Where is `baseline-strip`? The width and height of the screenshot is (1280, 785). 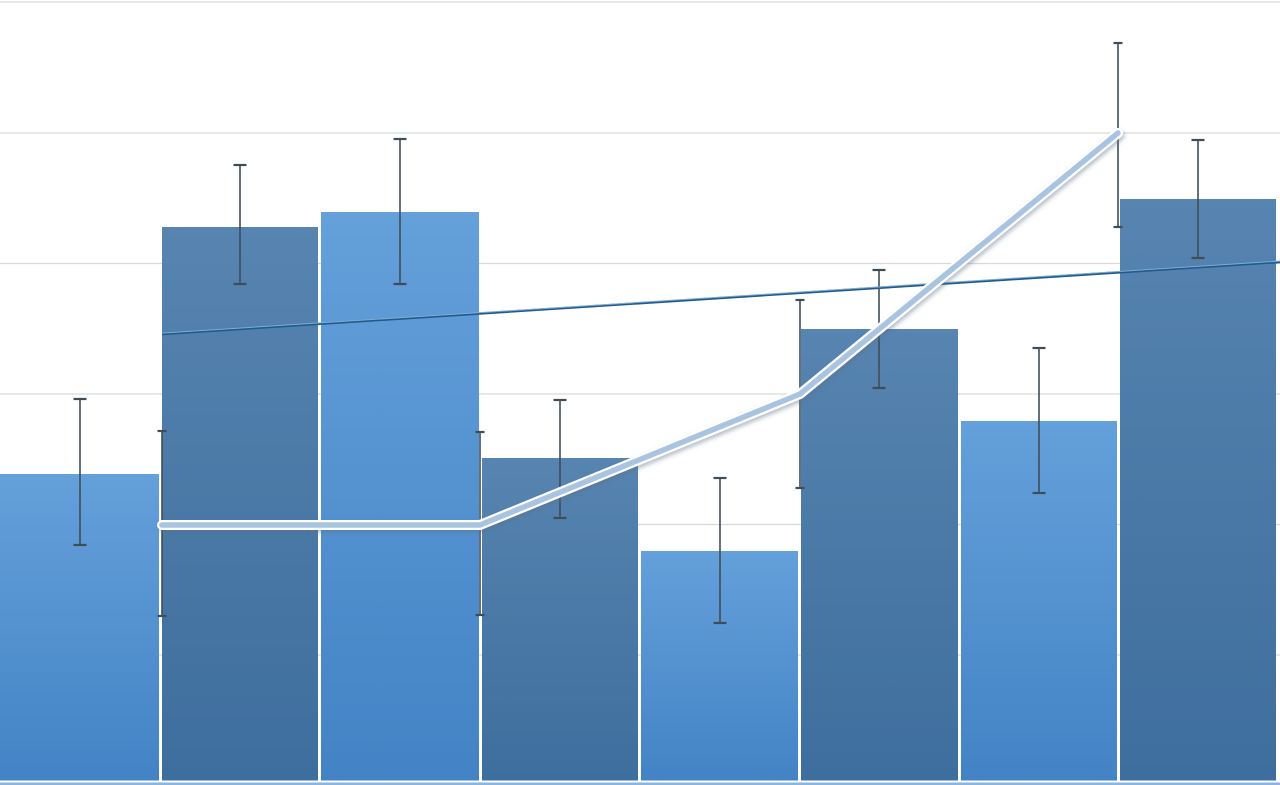
baseline-strip is located at coordinates (640, 782).